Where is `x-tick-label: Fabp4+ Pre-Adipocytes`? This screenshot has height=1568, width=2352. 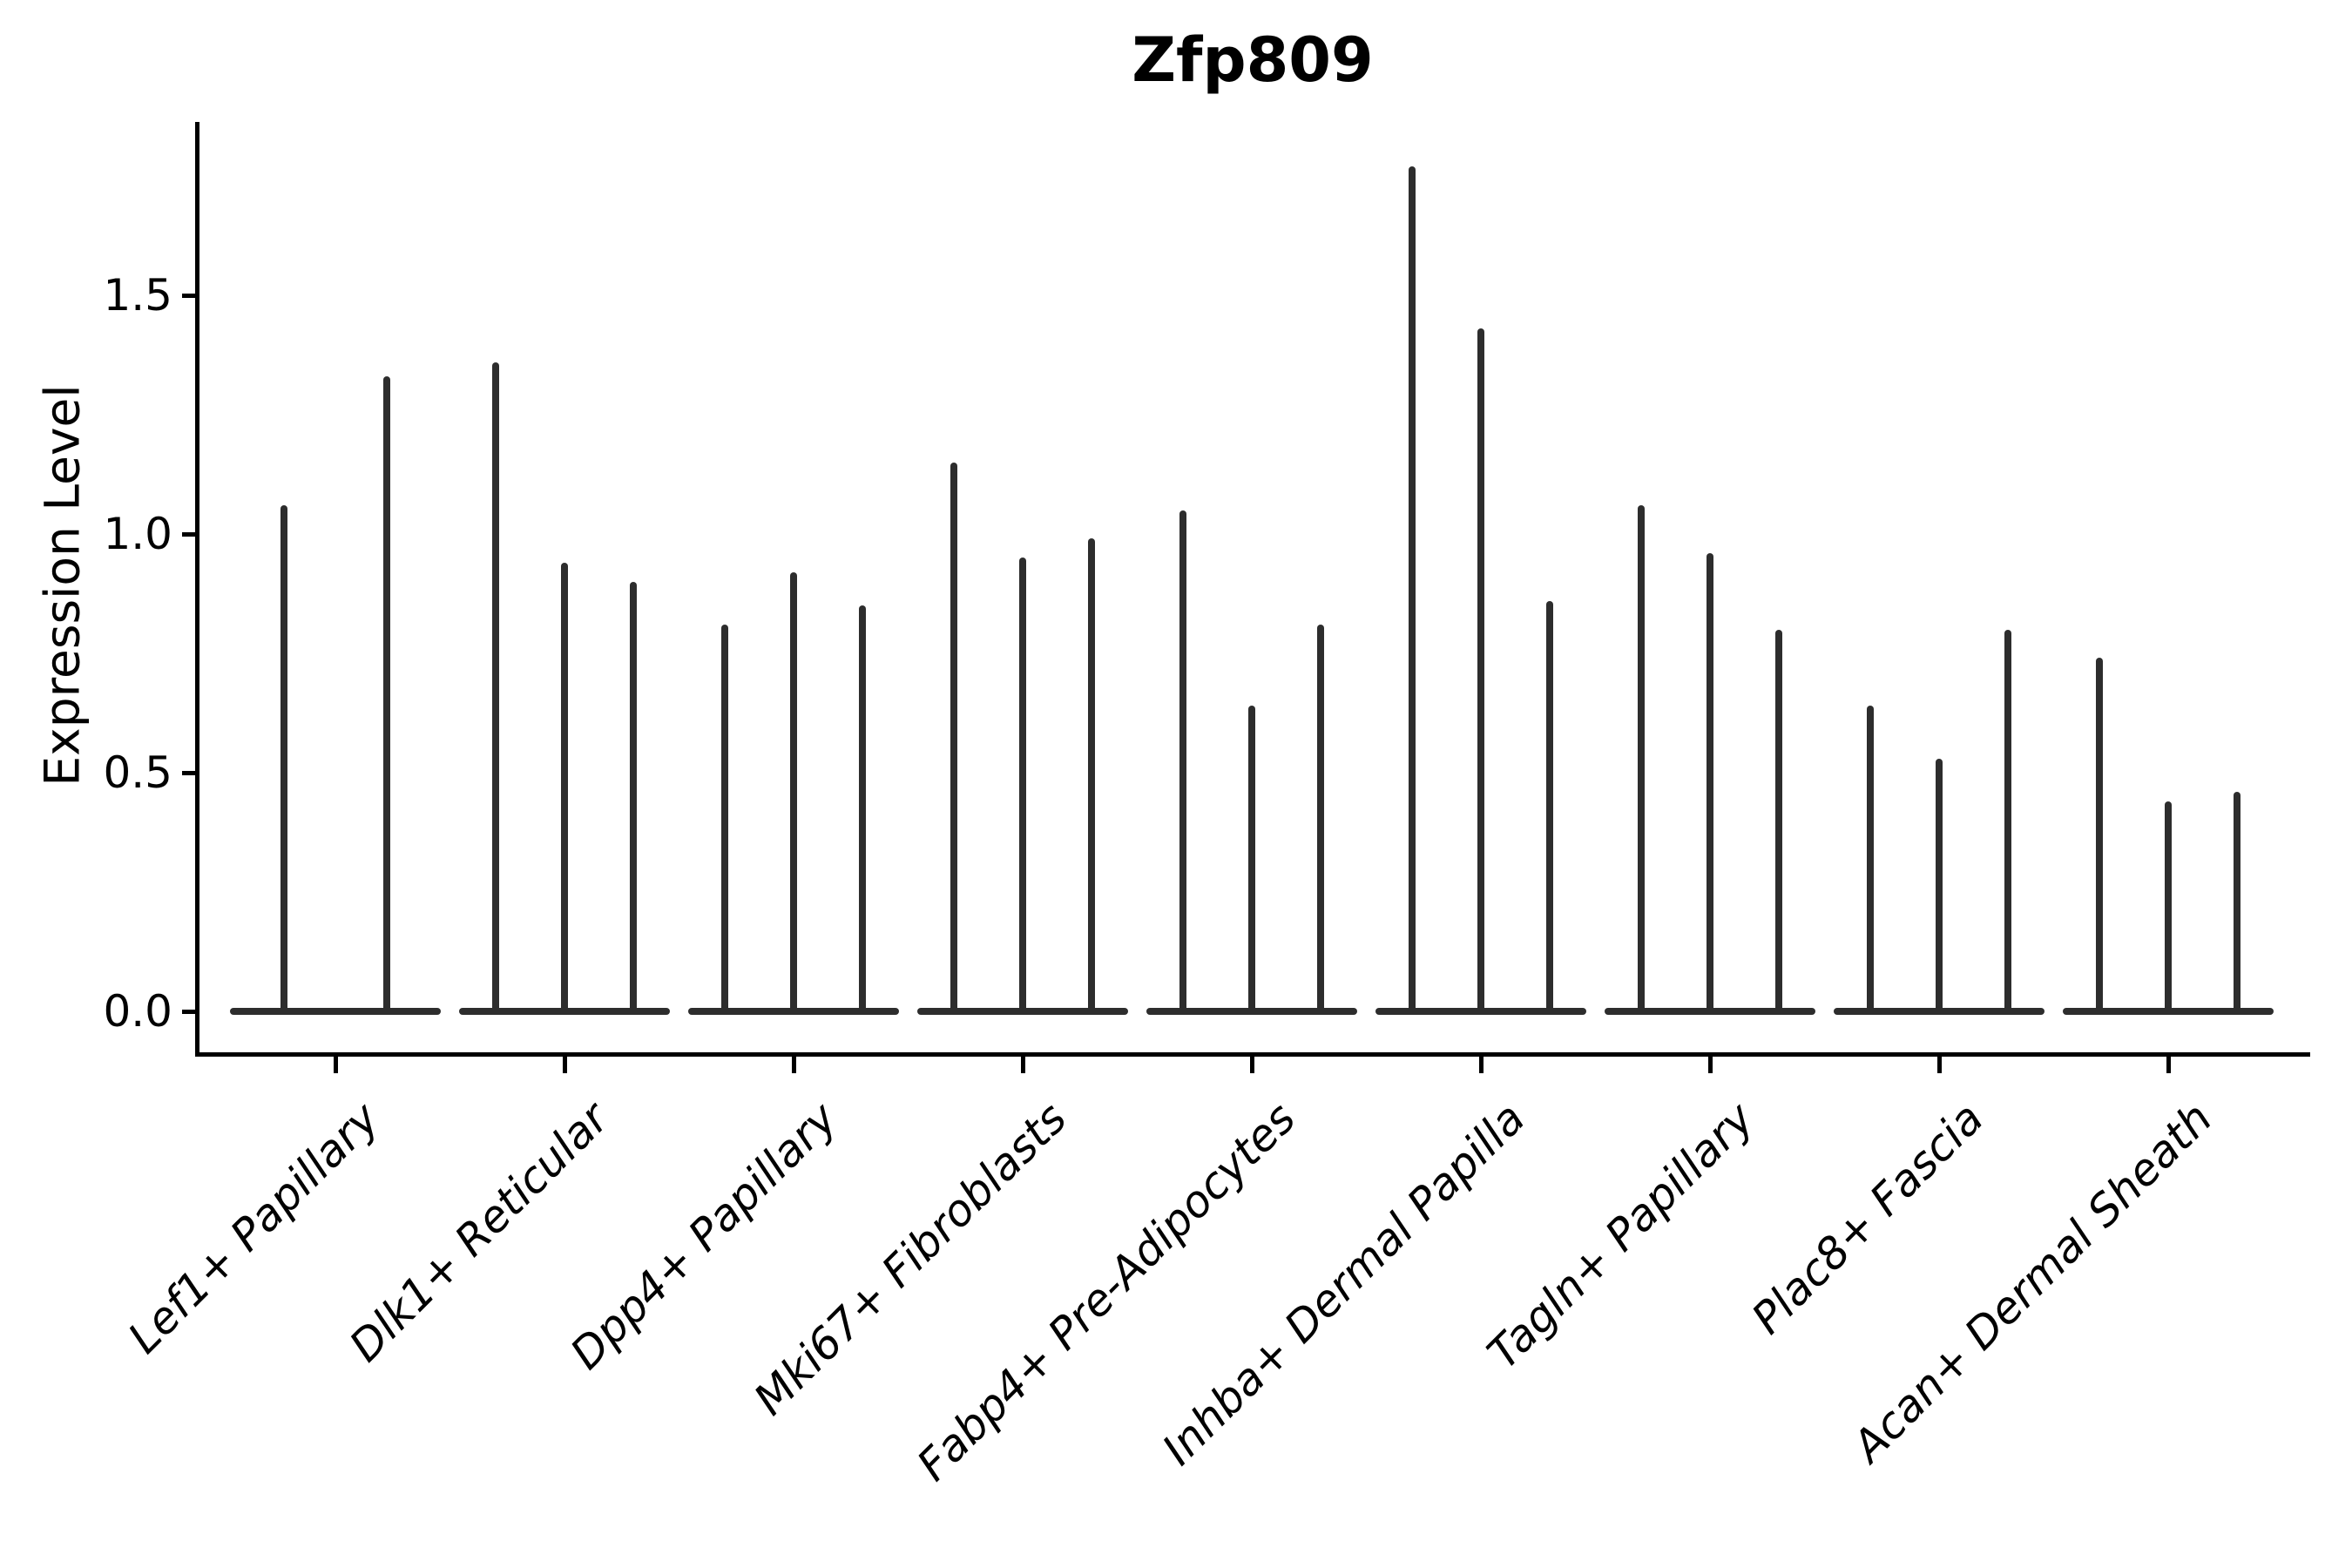 x-tick-label: Fabp4+ Pre-Adipocytes is located at coordinates (1107, 1291).